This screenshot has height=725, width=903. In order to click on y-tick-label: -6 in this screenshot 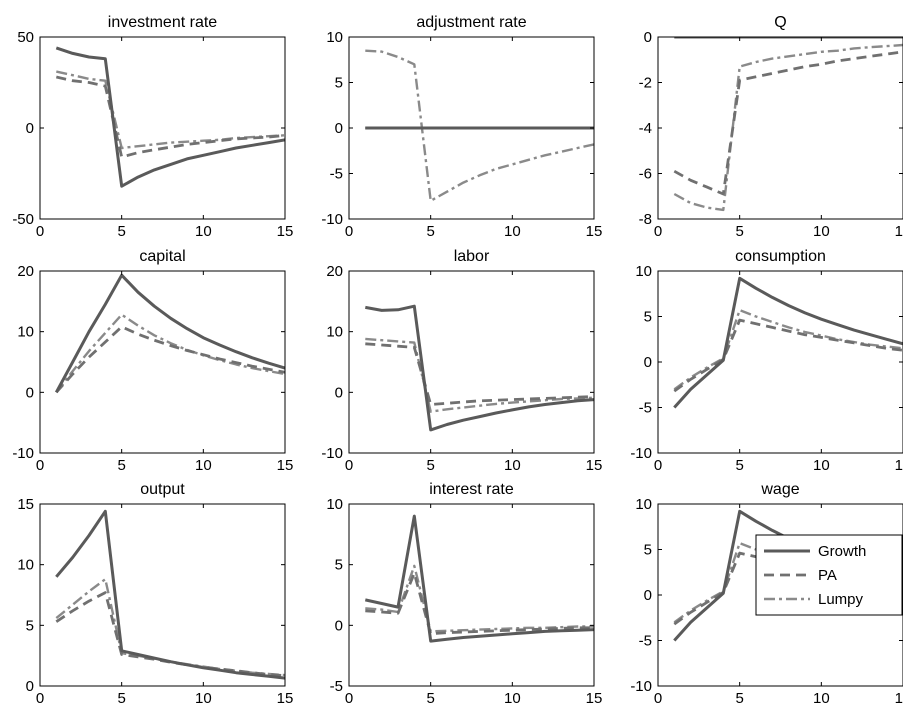, I will do `click(645, 174)`.